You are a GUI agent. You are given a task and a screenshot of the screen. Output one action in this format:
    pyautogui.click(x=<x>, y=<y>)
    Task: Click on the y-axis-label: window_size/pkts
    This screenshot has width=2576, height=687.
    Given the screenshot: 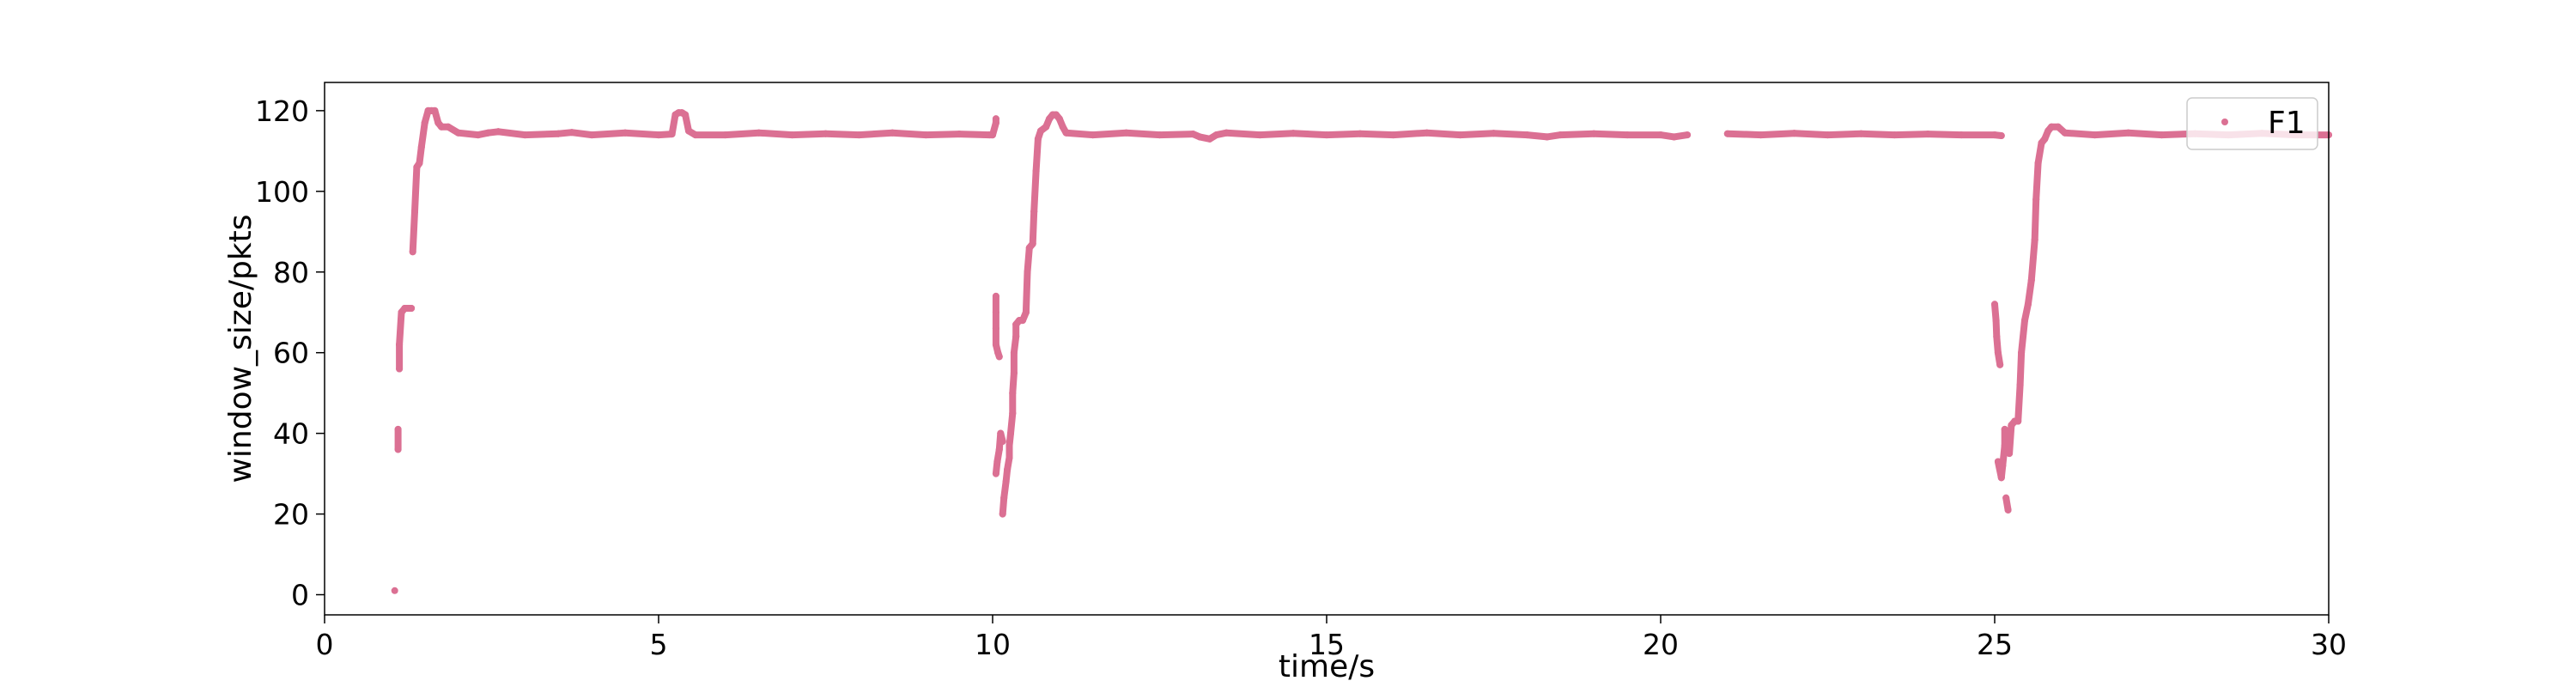 What is the action you would take?
    pyautogui.click(x=240, y=348)
    